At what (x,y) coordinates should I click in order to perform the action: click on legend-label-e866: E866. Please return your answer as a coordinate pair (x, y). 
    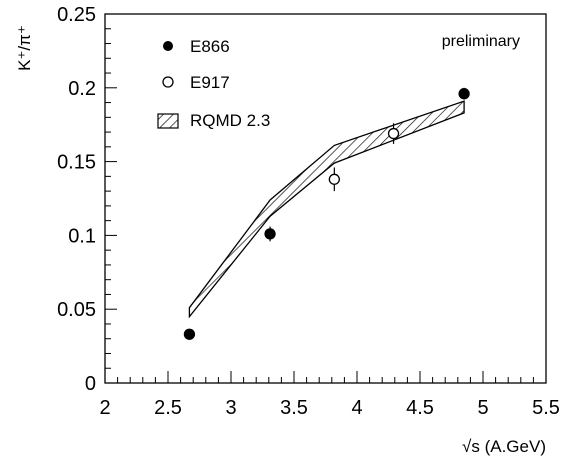
    Looking at the image, I should click on (210, 46).